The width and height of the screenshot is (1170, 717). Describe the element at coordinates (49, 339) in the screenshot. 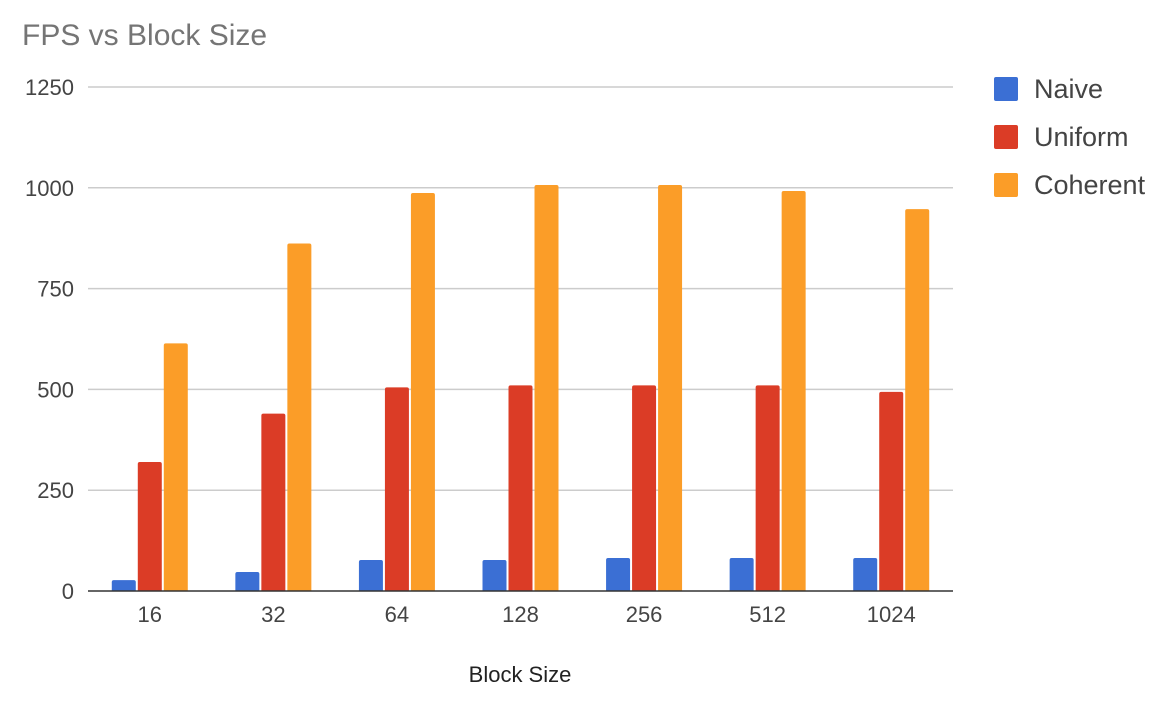

I see `y-axis-tick-labels: 0 250 500 750 1000 1250` at that location.